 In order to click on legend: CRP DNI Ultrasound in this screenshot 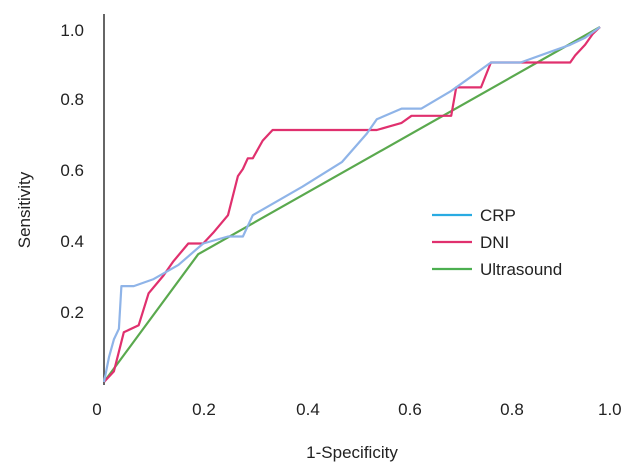, I will do `click(497, 242)`.